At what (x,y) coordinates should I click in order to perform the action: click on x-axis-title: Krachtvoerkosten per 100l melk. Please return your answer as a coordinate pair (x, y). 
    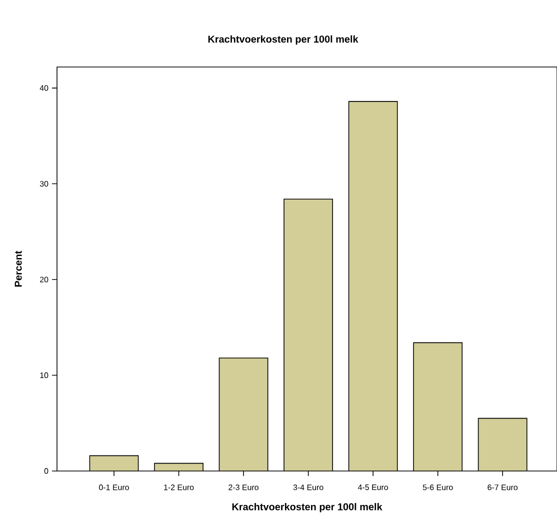
    Looking at the image, I should click on (307, 507).